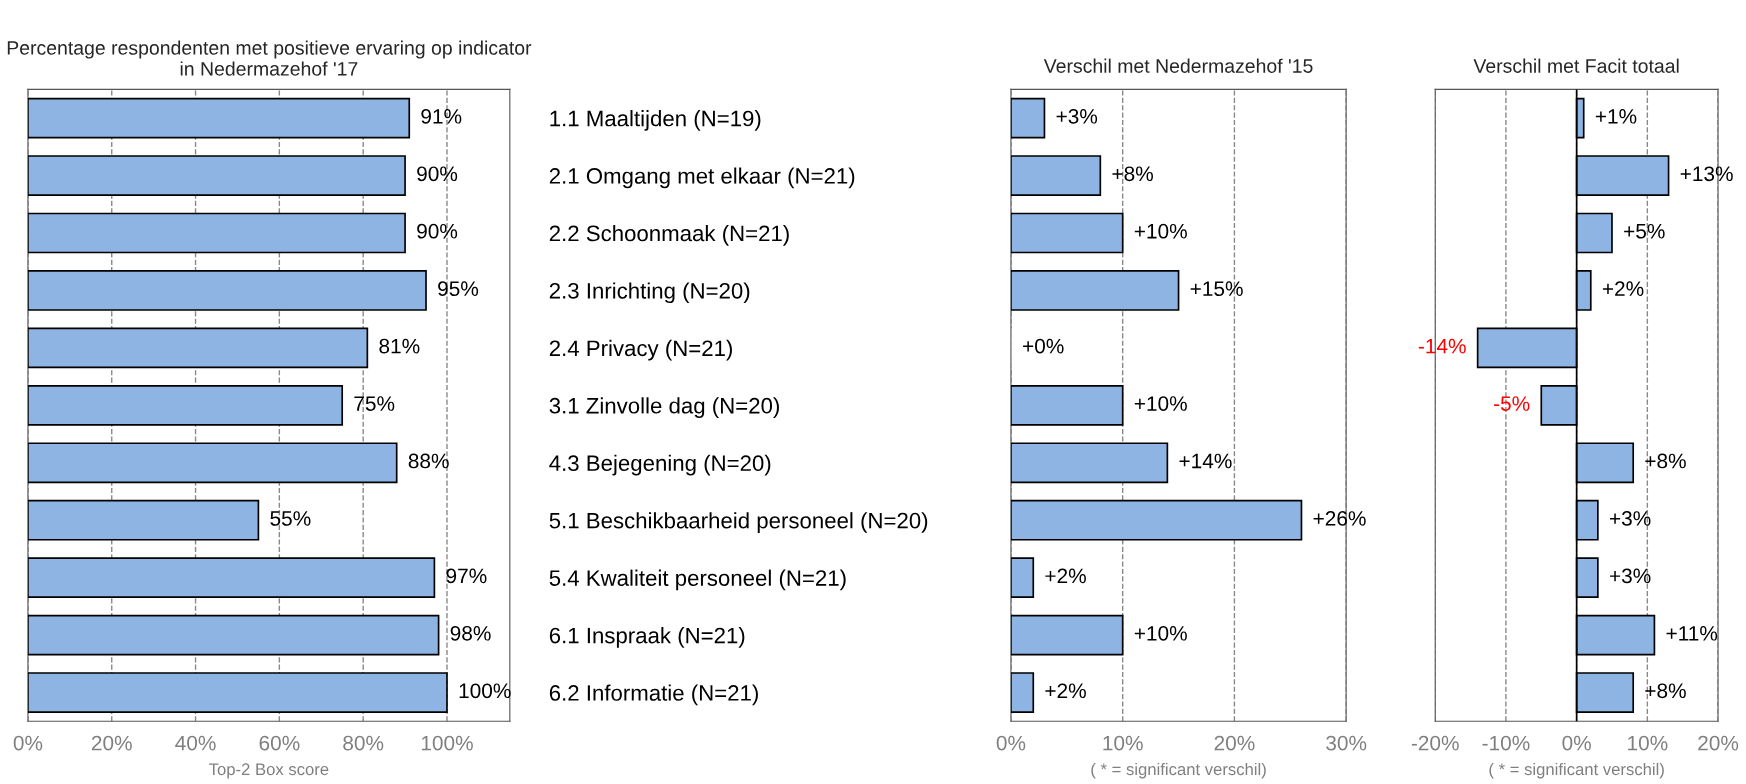  What do you see at coordinates (660, 465) in the screenshot?
I see `y-tick-label: 4.3 Bejegening (N=20)` at bounding box center [660, 465].